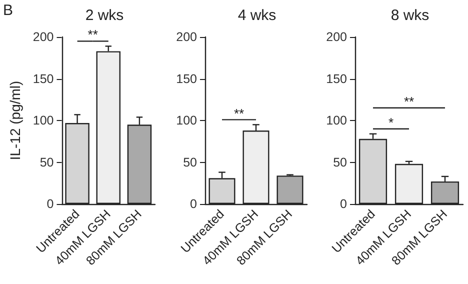 This screenshot has width=468, height=284. I want to click on annotation: *, so click(391, 122).